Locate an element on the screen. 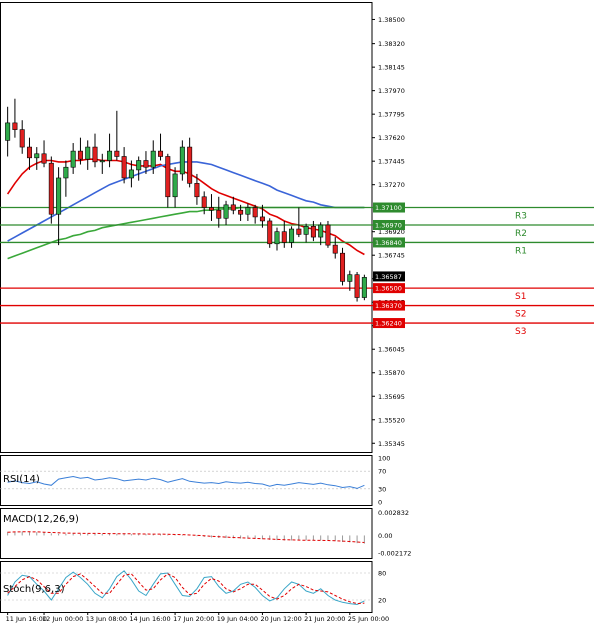  rsi-tick-label: 70 is located at coordinates (382, 472).